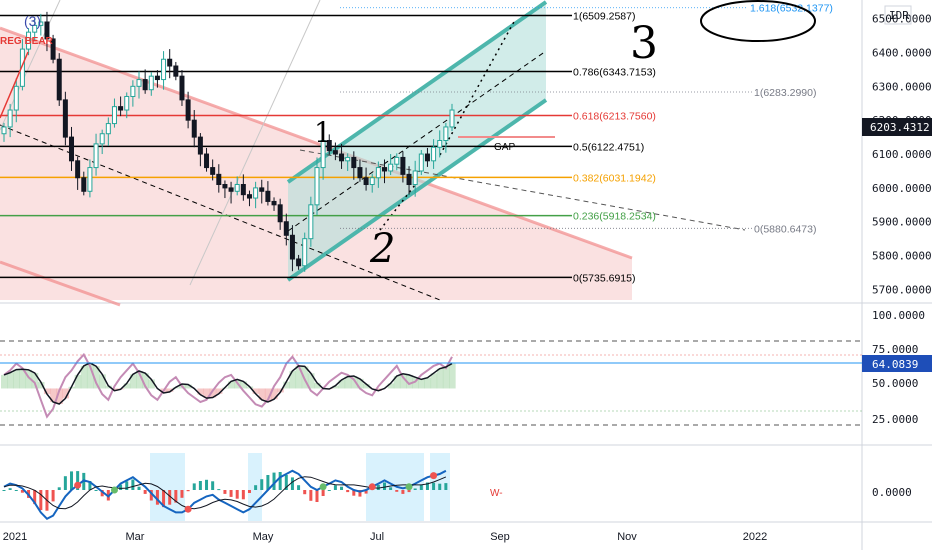 This screenshot has width=932, height=550. Describe the element at coordinates (614, 117) in the screenshot. I see `fib-label-2: 0.618(6213.7560)` at that location.